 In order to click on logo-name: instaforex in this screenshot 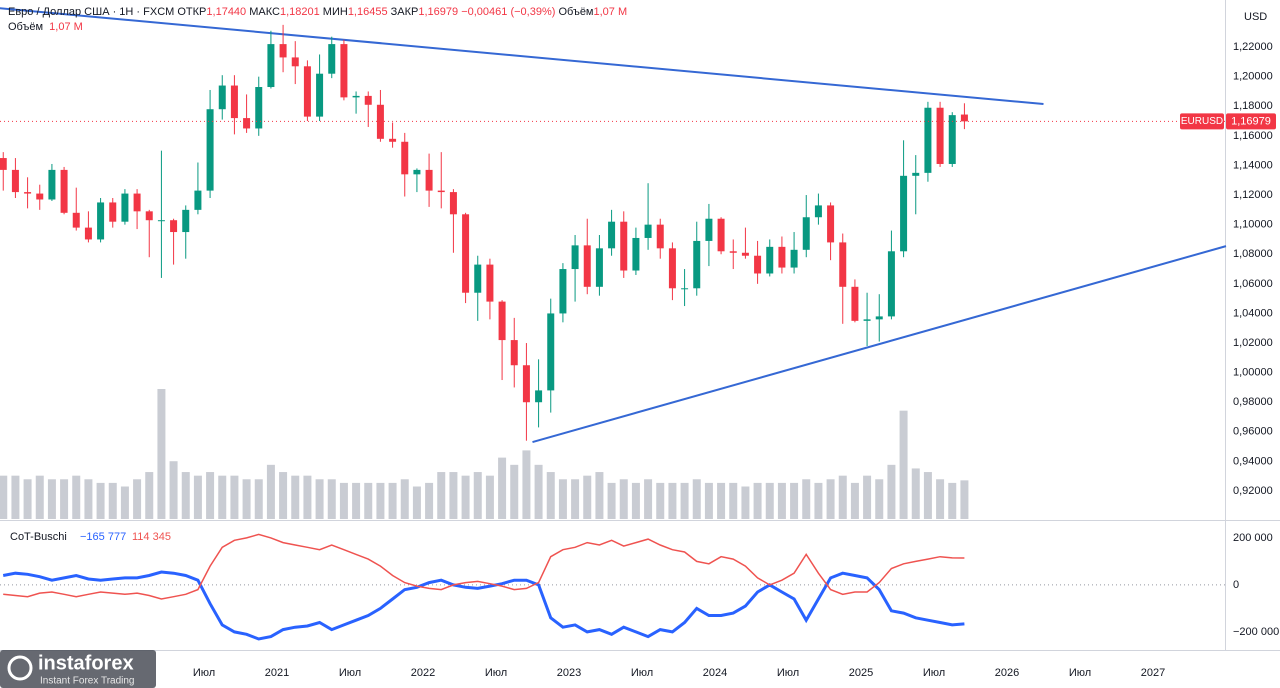, I will do `click(86, 663)`.